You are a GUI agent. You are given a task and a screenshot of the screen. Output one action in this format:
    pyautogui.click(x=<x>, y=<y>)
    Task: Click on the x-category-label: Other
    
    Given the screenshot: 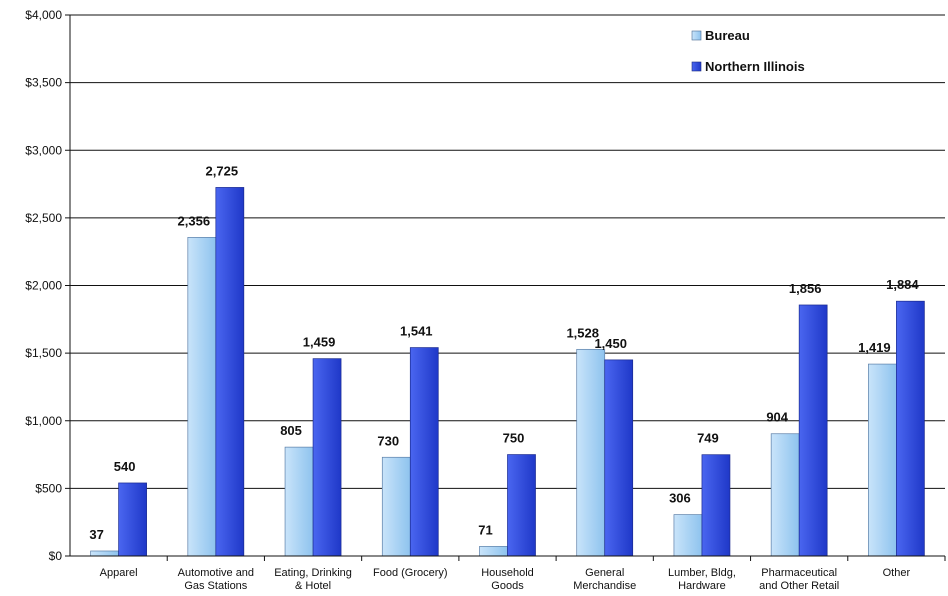 What is the action you would take?
    pyautogui.click(x=897, y=573)
    